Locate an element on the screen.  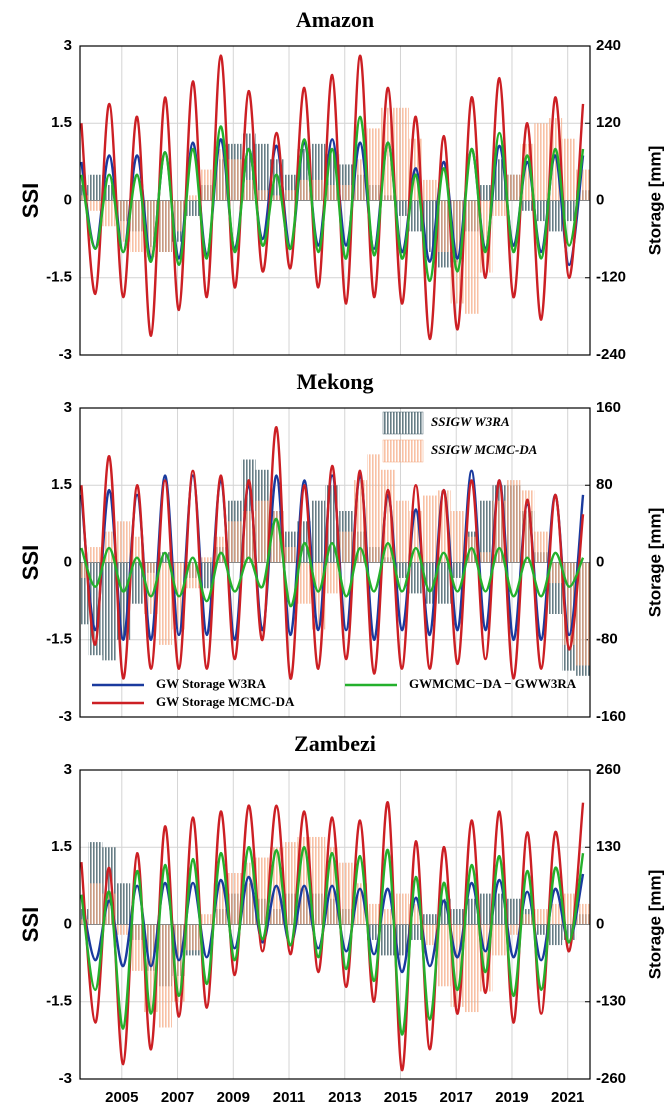
legend-label: GW Storage W3RA is located at coordinates (211, 683).